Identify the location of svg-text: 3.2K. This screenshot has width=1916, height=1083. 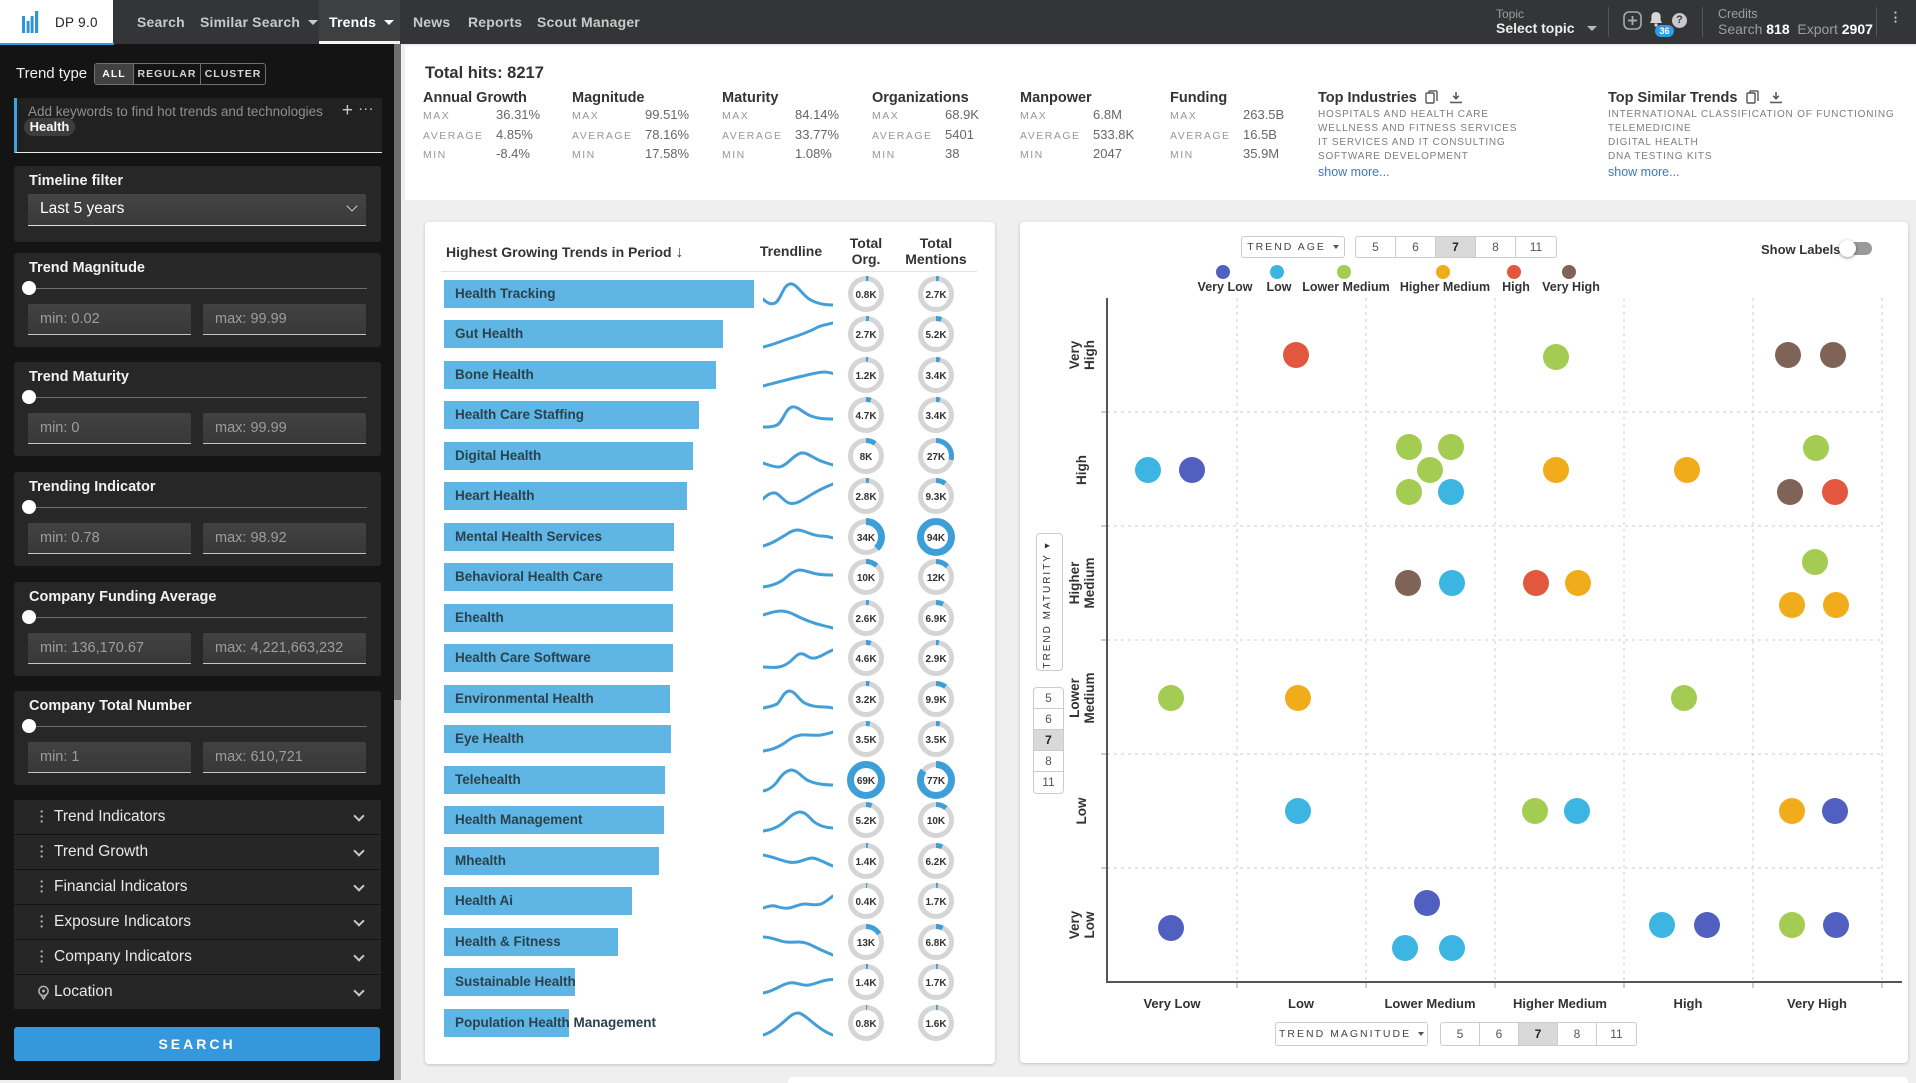
(866, 700).